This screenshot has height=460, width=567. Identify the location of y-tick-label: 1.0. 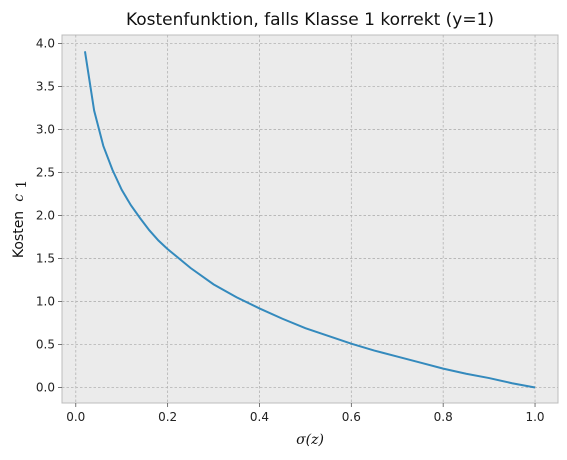
(45, 302).